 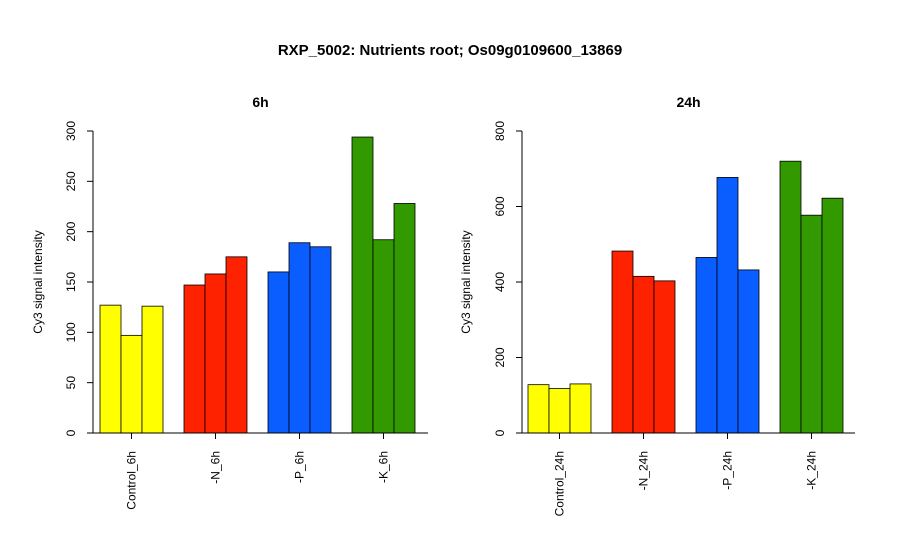 What do you see at coordinates (790, 297) in the screenshot?
I see `bar--K_24h-1` at bounding box center [790, 297].